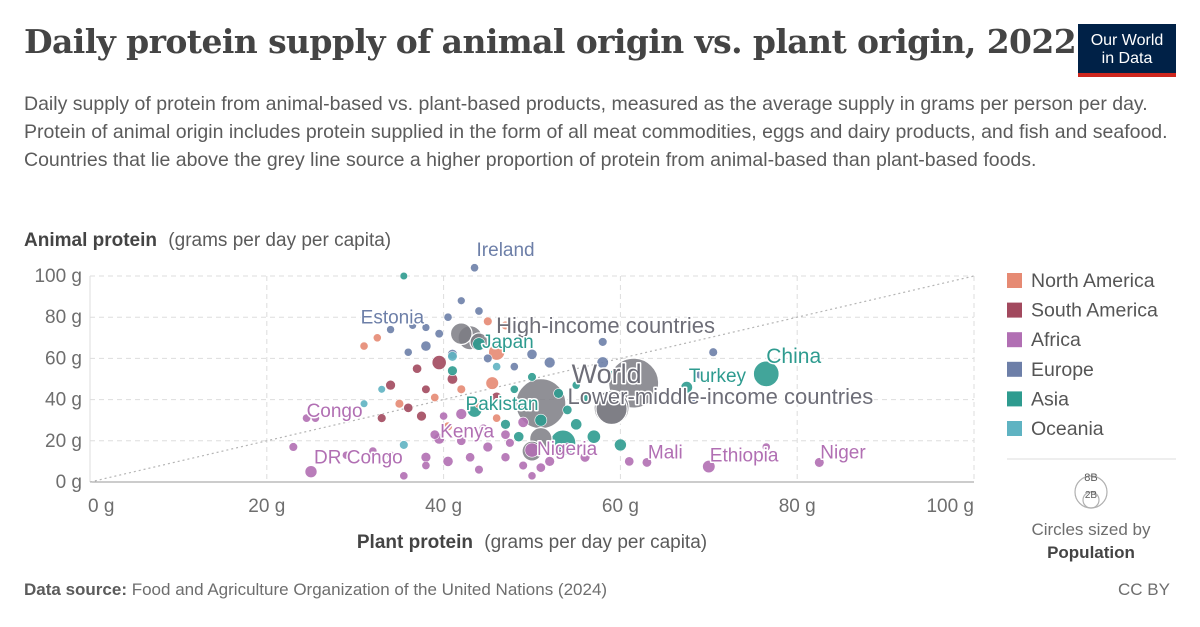 This screenshot has height=627, width=1200. Describe the element at coordinates (311, 471) in the screenshot. I see `data-point-dr-congo` at that location.